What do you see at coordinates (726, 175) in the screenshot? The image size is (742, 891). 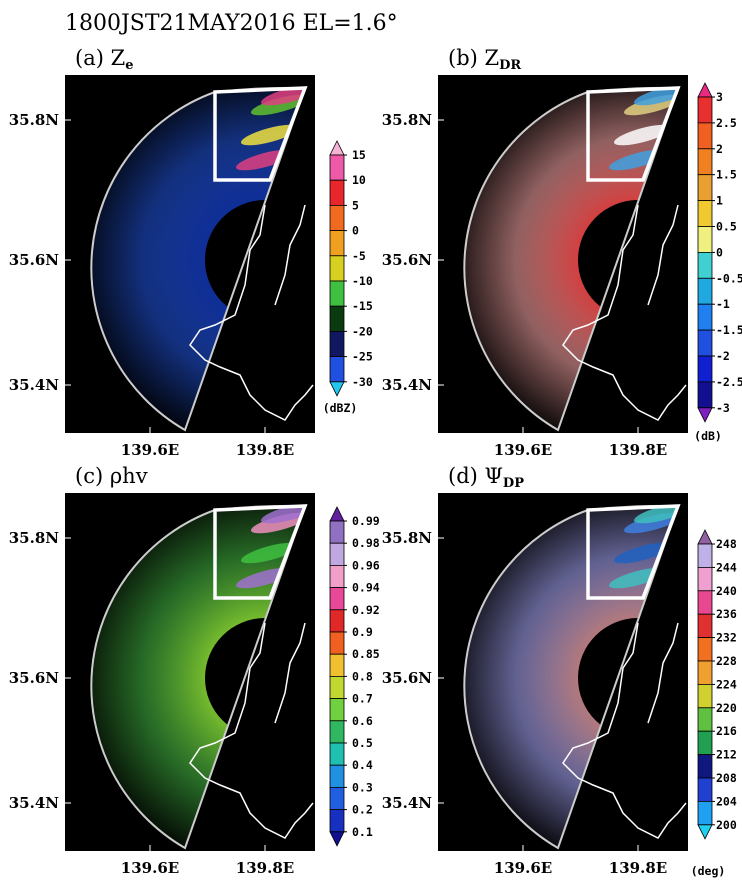 I see `colorbar-label: 1.5` at bounding box center [726, 175].